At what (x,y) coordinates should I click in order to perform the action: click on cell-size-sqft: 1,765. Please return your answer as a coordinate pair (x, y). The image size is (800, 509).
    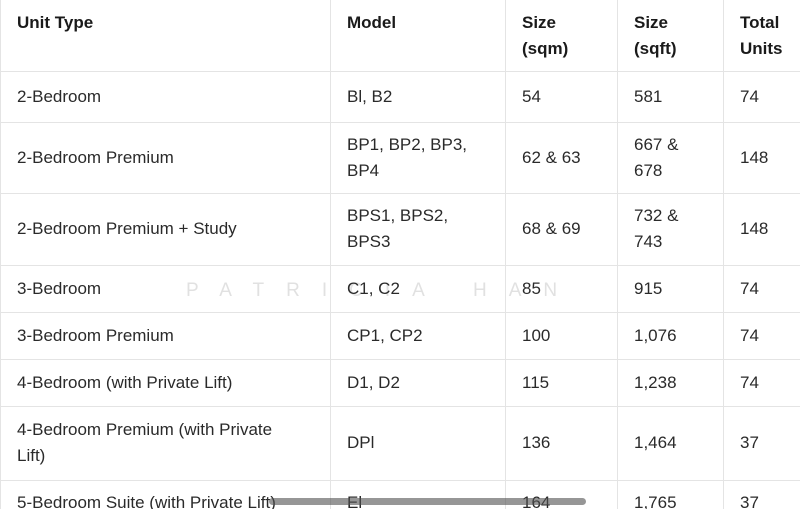
    Looking at the image, I should click on (670, 494).